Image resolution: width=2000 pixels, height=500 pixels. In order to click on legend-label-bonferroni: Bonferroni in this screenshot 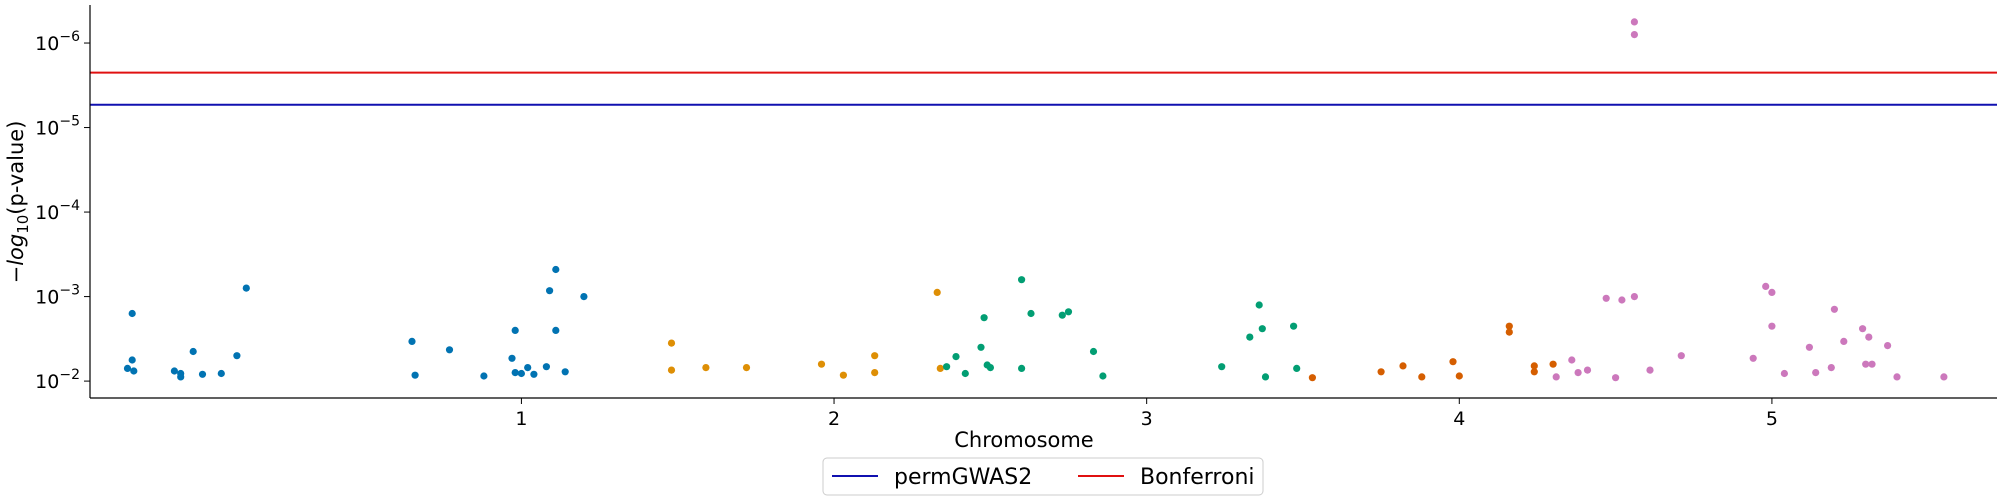, I will do `click(1197, 477)`.